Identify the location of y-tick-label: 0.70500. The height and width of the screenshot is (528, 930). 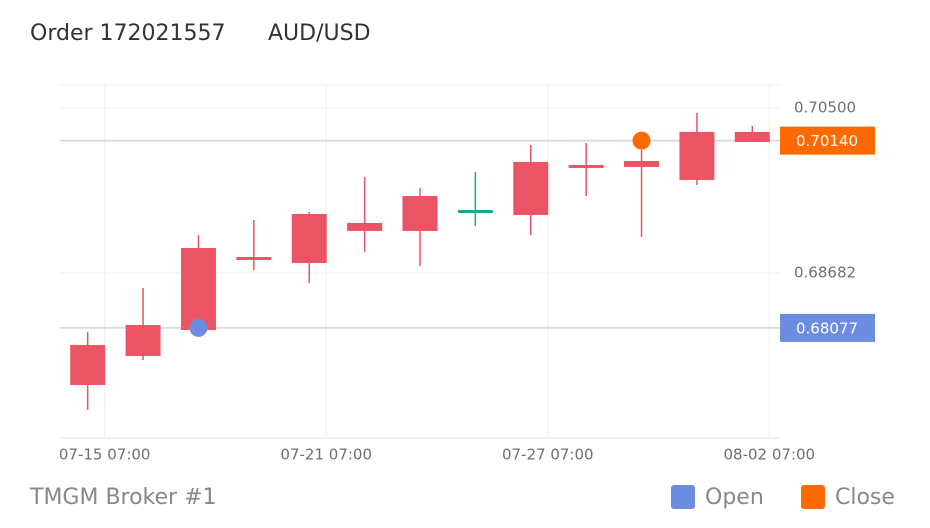
(825, 107).